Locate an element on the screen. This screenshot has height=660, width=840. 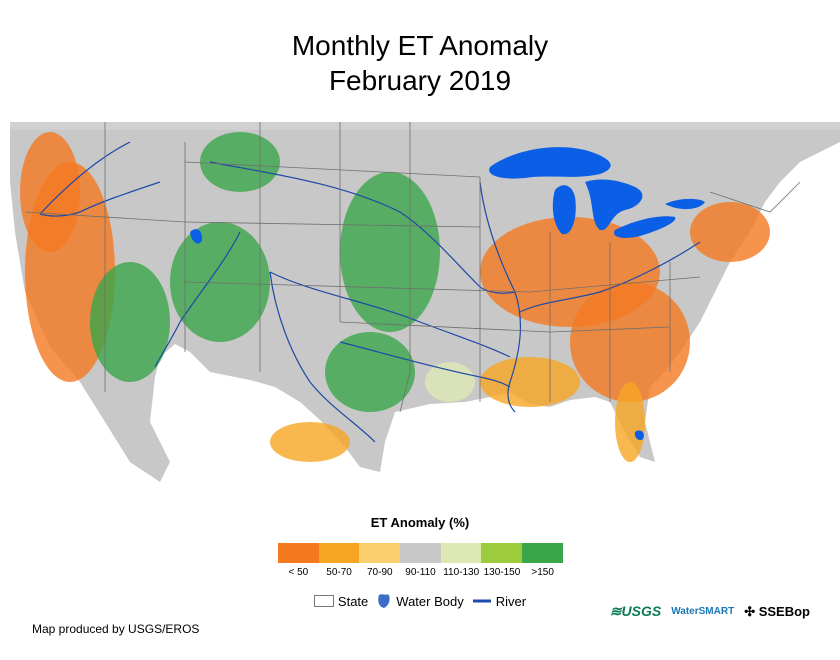
colorado-river is located at coordinates (197, 299).